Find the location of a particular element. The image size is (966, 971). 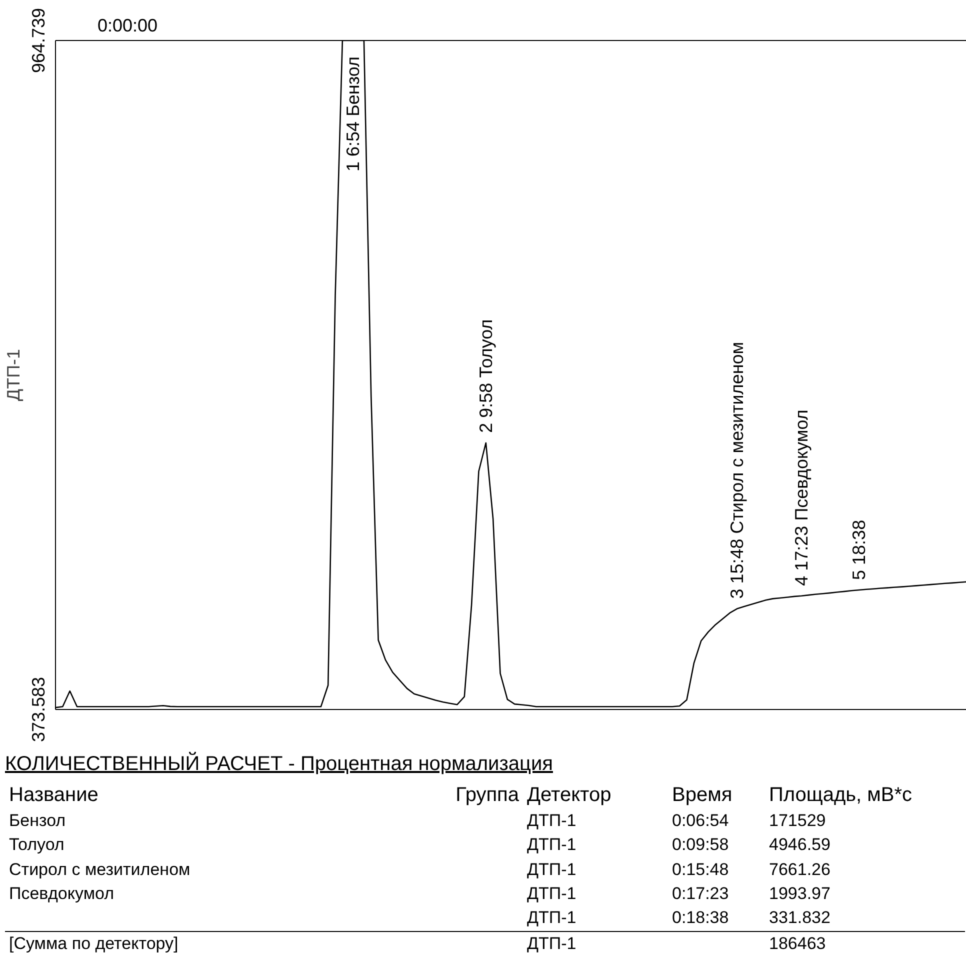

annotation: 5 18:38 is located at coordinates (858, 550).